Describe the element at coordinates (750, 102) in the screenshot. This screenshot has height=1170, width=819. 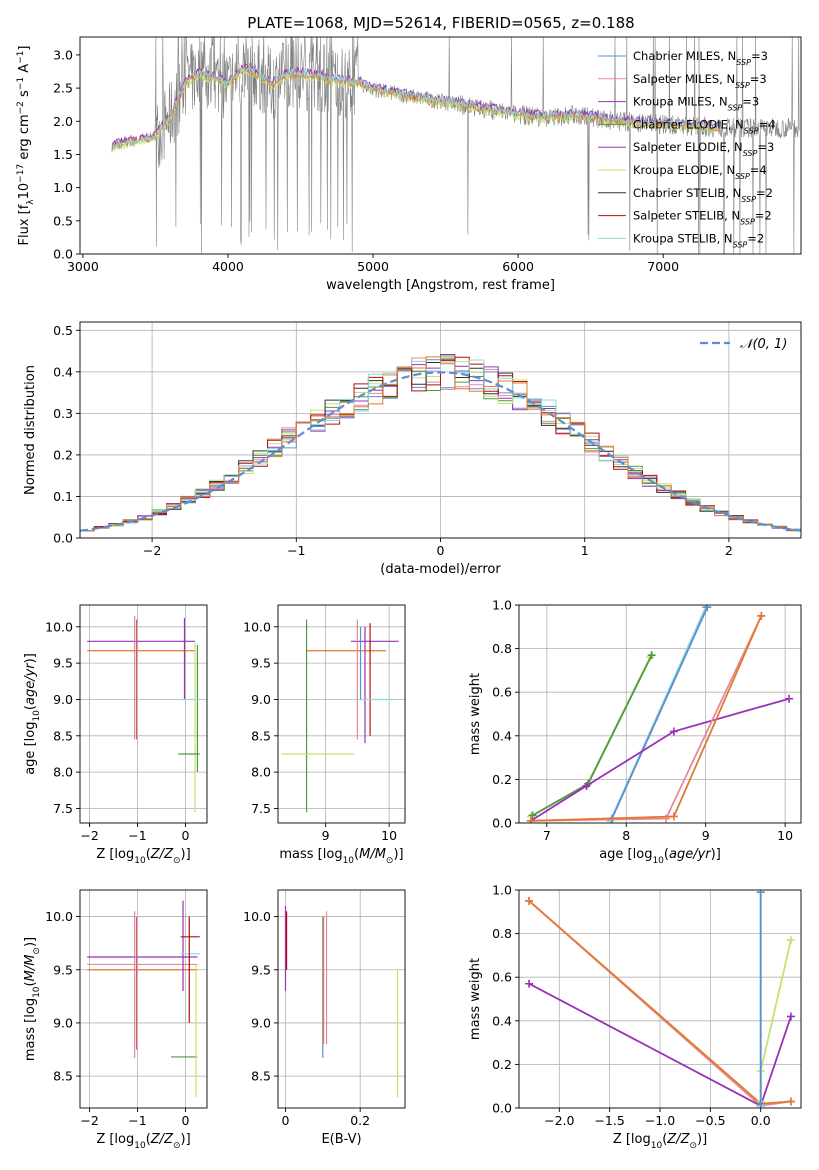
I see `legend-eq: =3` at that location.